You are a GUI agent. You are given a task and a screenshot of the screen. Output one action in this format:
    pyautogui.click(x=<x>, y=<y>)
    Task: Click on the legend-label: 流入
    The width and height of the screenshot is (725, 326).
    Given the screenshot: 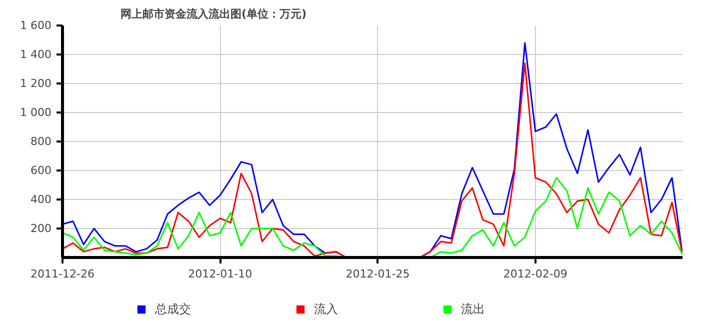 What is the action you would take?
    pyautogui.click(x=326, y=309)
    